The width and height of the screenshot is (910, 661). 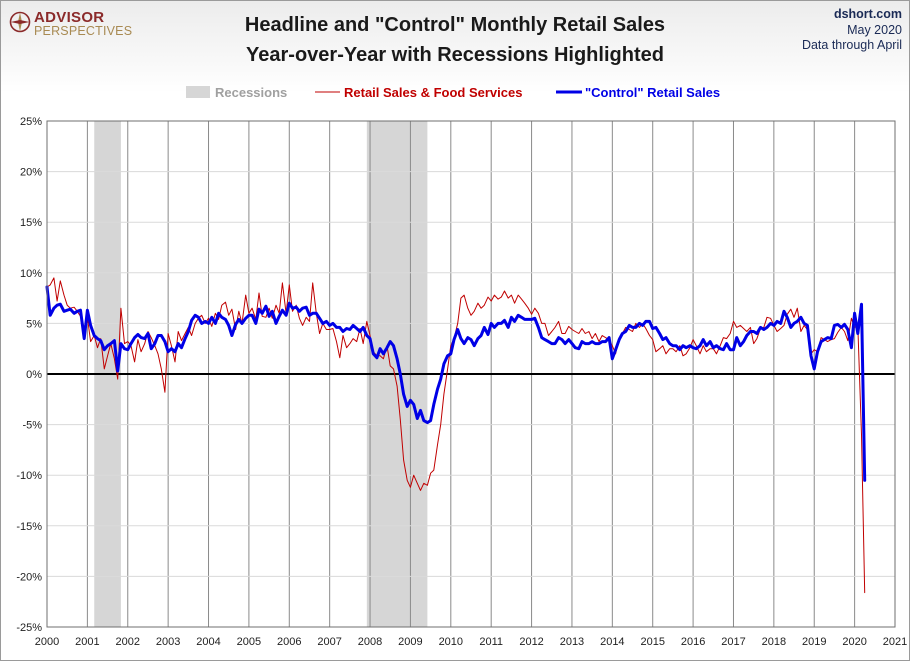 What do you see at coordinates (34, 324) in the screenshot?
I see `y-tick-label: 5%` at bounding box center [34, 324].